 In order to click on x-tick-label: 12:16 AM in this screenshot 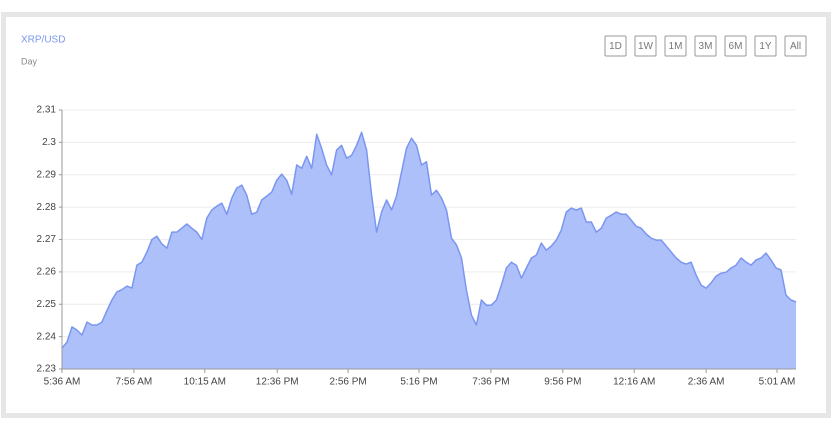, I will do `click(634, 382)`.